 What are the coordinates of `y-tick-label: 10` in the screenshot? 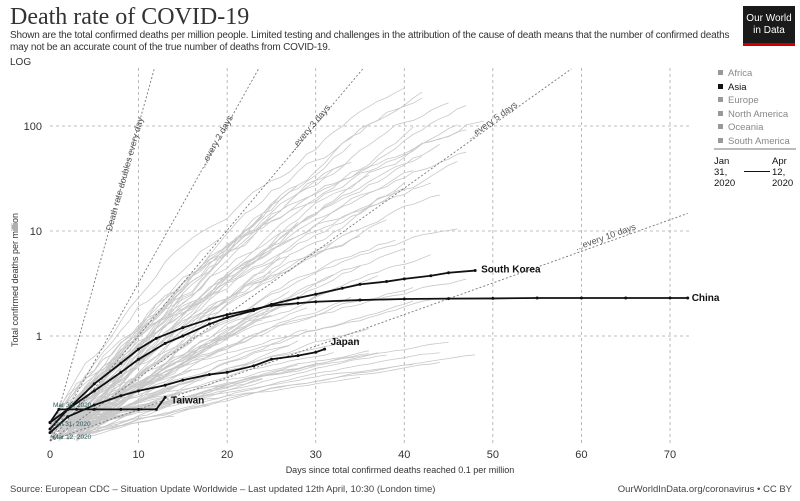 It's located at (36, 232).